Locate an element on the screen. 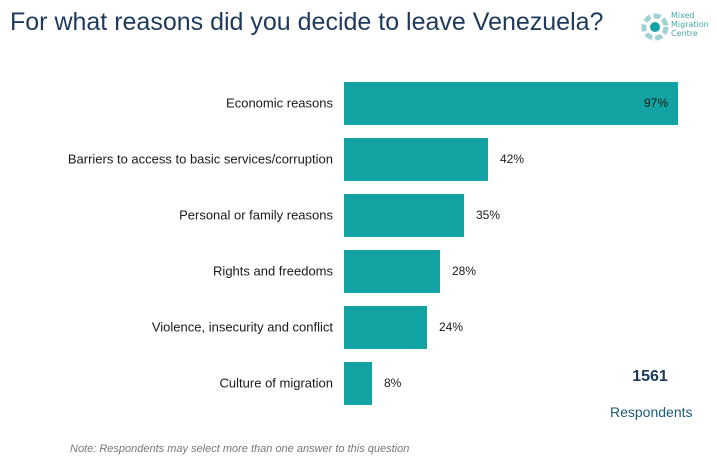 The height and width of the screenshot is (458, 717). value-label: 42% is located at coordinates (512, 159).